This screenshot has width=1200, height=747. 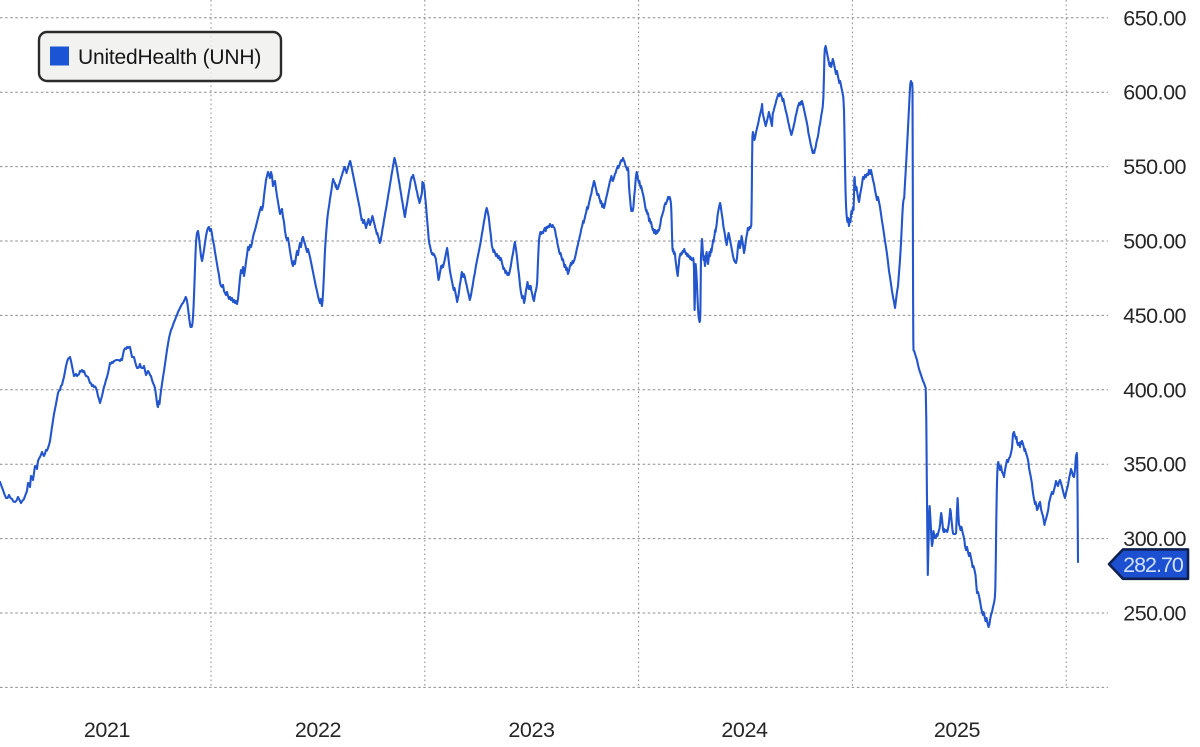 I want to click on svg-text: 300.00, so click(x=1154, y=539).